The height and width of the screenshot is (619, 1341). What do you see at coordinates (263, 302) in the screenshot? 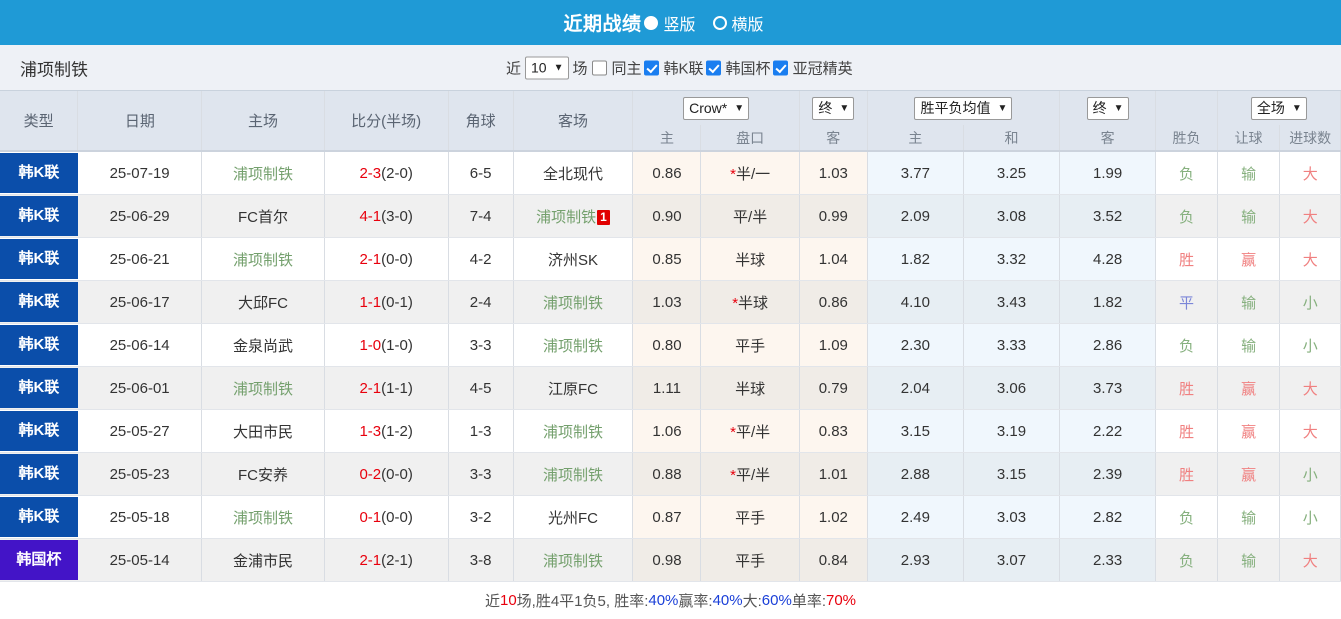
I see `cell-home-team: 大邱FC` at bounding box center [263, 302].